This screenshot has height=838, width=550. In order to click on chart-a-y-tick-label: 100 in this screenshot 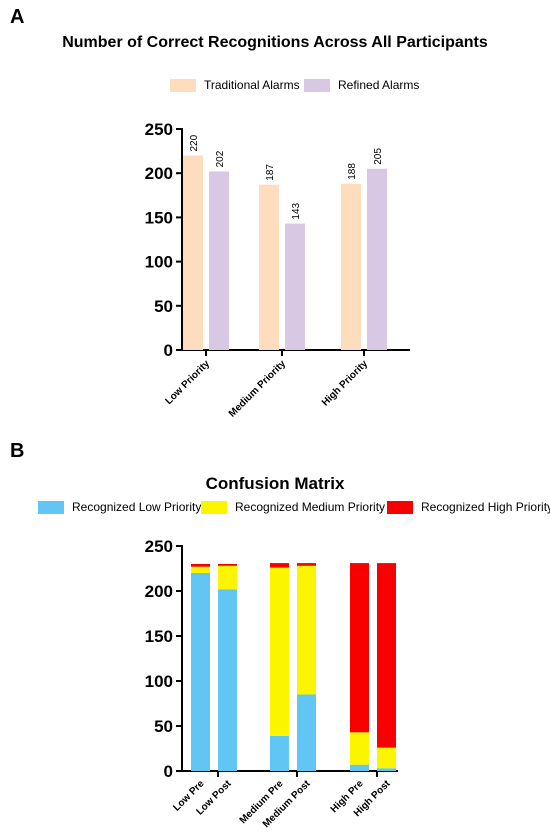, I will do `click(159, 262)`.